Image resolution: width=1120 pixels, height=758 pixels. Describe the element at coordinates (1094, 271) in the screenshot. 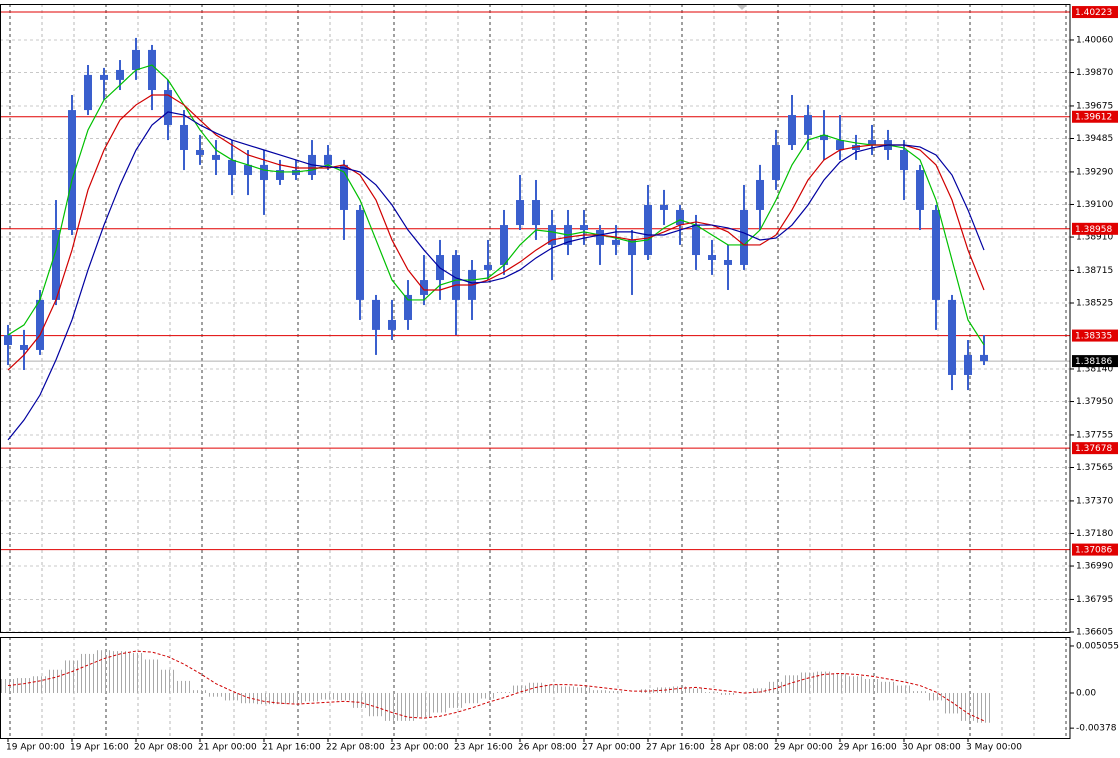

I see `y-tick-label: 1.38715` at that location.